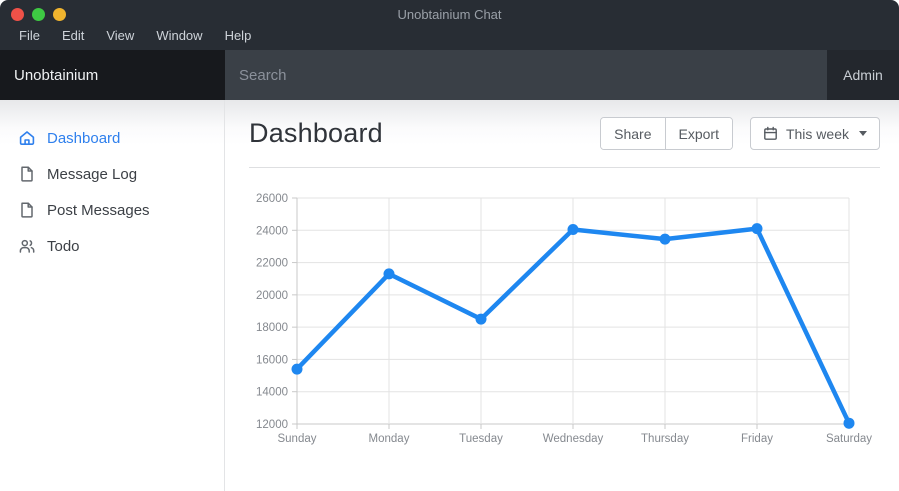  What do you see at coordinates (17, 14) in the screenshot?
I see `close-window-icon` at bounding box center [17, 14].